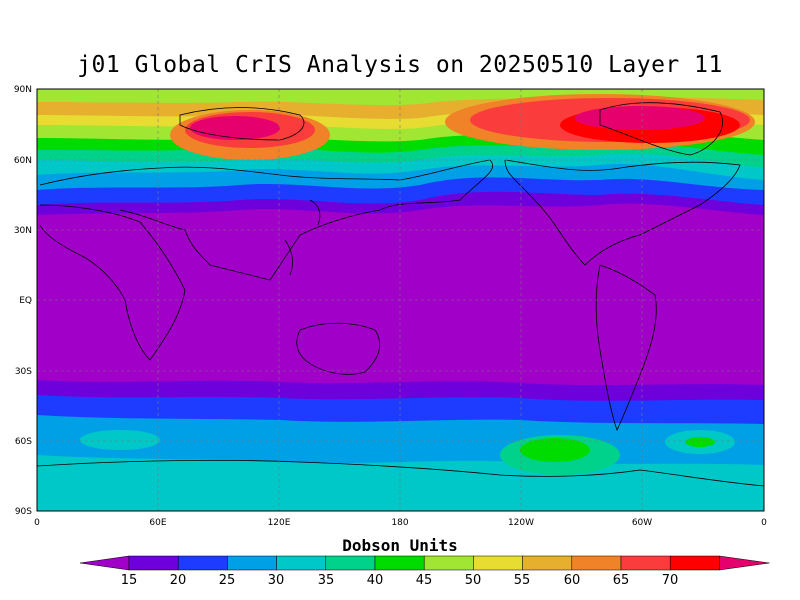 Image resolution: width=800 pixels, height=600 pixels. What do you see at coordinates (670, 580) in the screenshot?
I see `colorbar-tick-label: 70` at bounding box center [670, 580].